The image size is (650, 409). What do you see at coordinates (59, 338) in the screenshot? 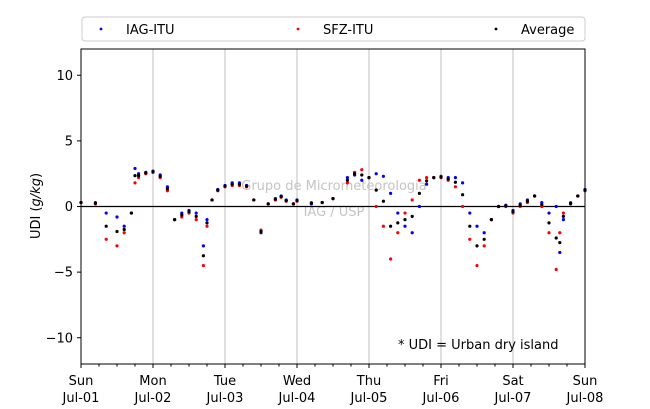
I see `y-tick-label: −10` at bounding box center [59, 338].